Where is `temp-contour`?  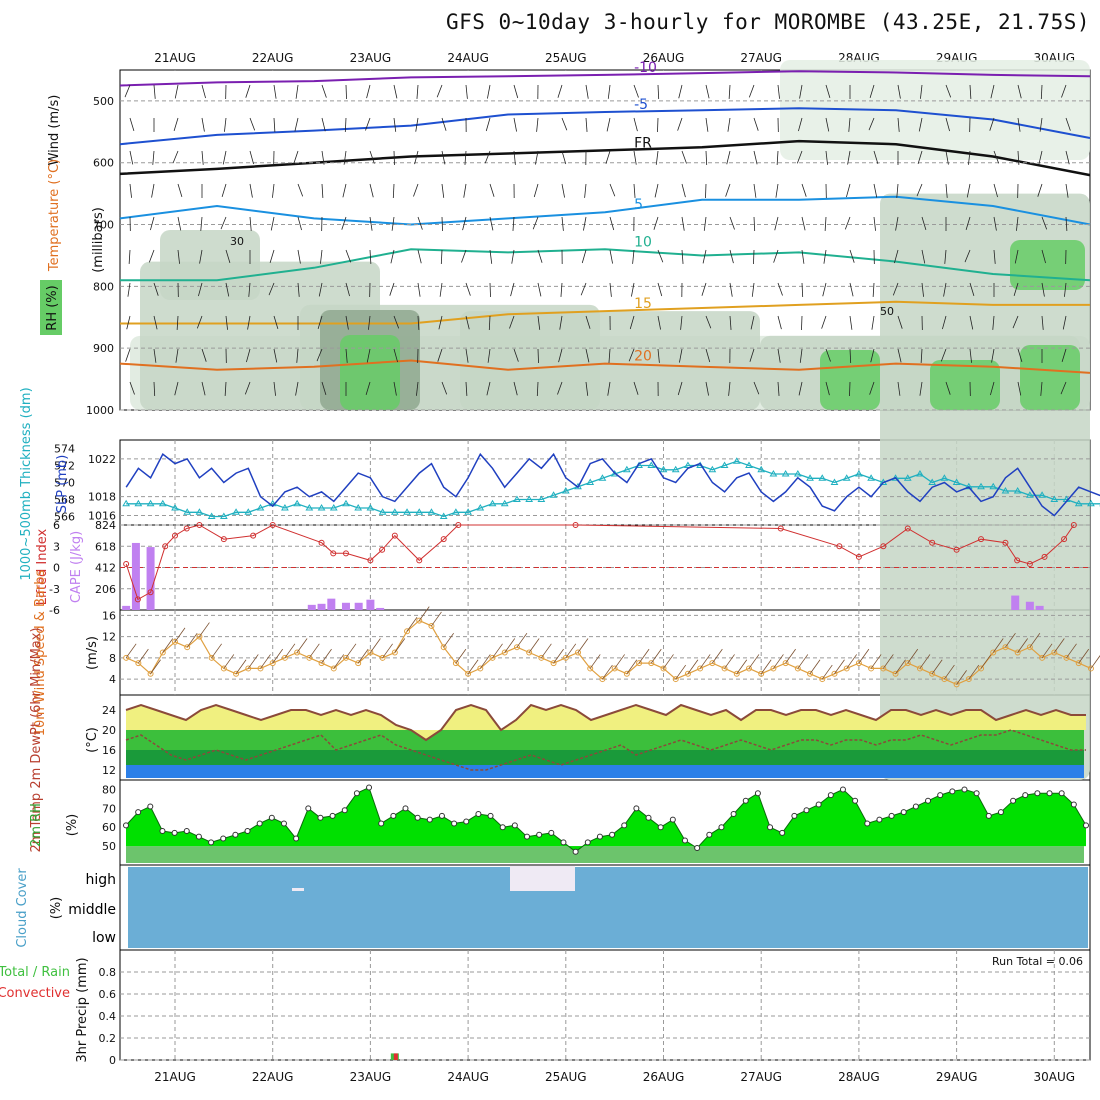 temp-contour is located at coordinates (605, 265).